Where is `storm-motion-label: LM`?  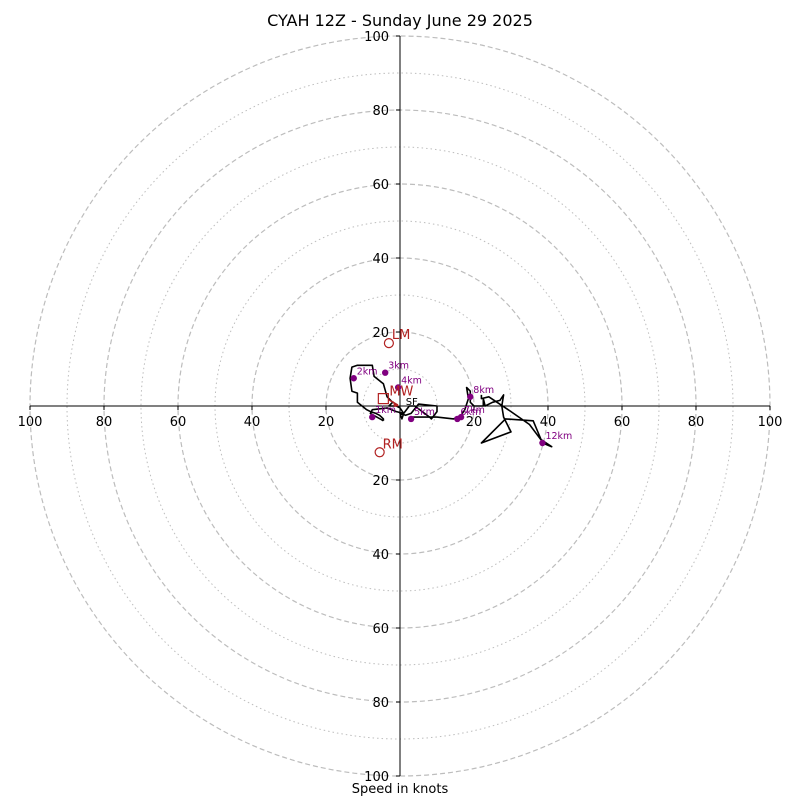 storm-motion-label: LM is located at coordinates (401, 335).